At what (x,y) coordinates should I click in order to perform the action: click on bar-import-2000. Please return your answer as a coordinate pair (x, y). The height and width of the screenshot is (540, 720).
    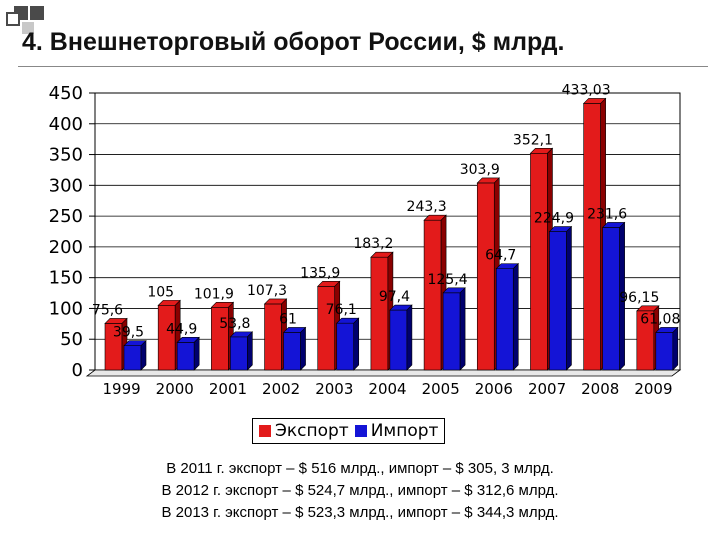
    Looking at the image, I should click on (188, 353).